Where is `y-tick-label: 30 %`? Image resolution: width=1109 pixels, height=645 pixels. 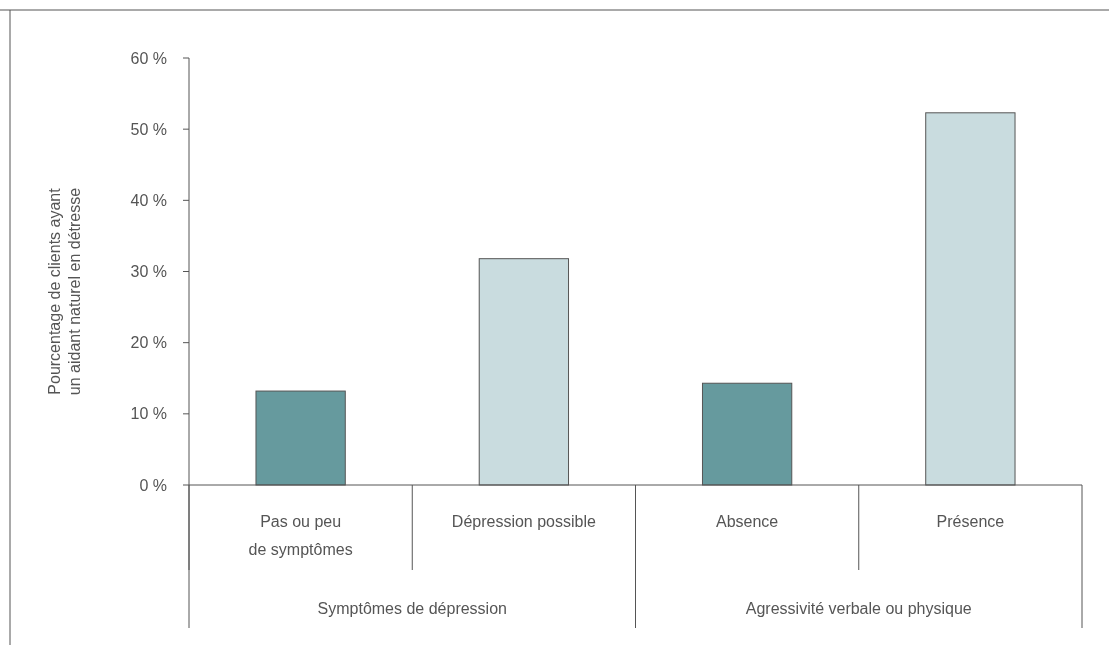 y-tick-label: 30 % is located at coordinates (148, 272).